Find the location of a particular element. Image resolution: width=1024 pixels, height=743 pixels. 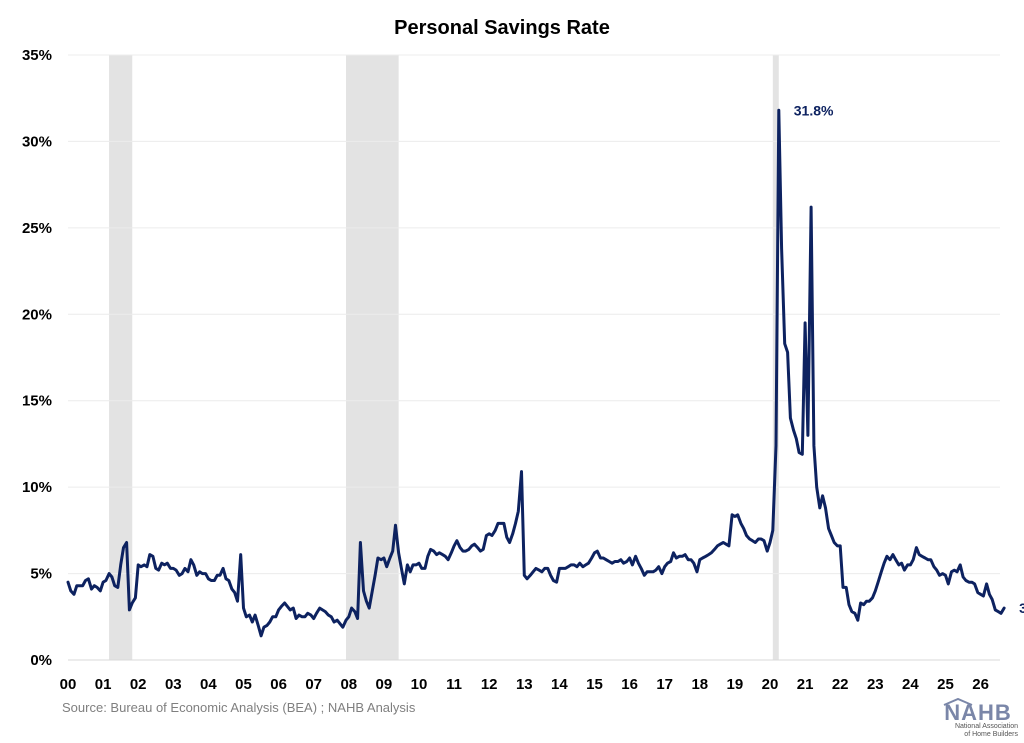

x-tick-label: 01 is located at coordinates (103, 684).